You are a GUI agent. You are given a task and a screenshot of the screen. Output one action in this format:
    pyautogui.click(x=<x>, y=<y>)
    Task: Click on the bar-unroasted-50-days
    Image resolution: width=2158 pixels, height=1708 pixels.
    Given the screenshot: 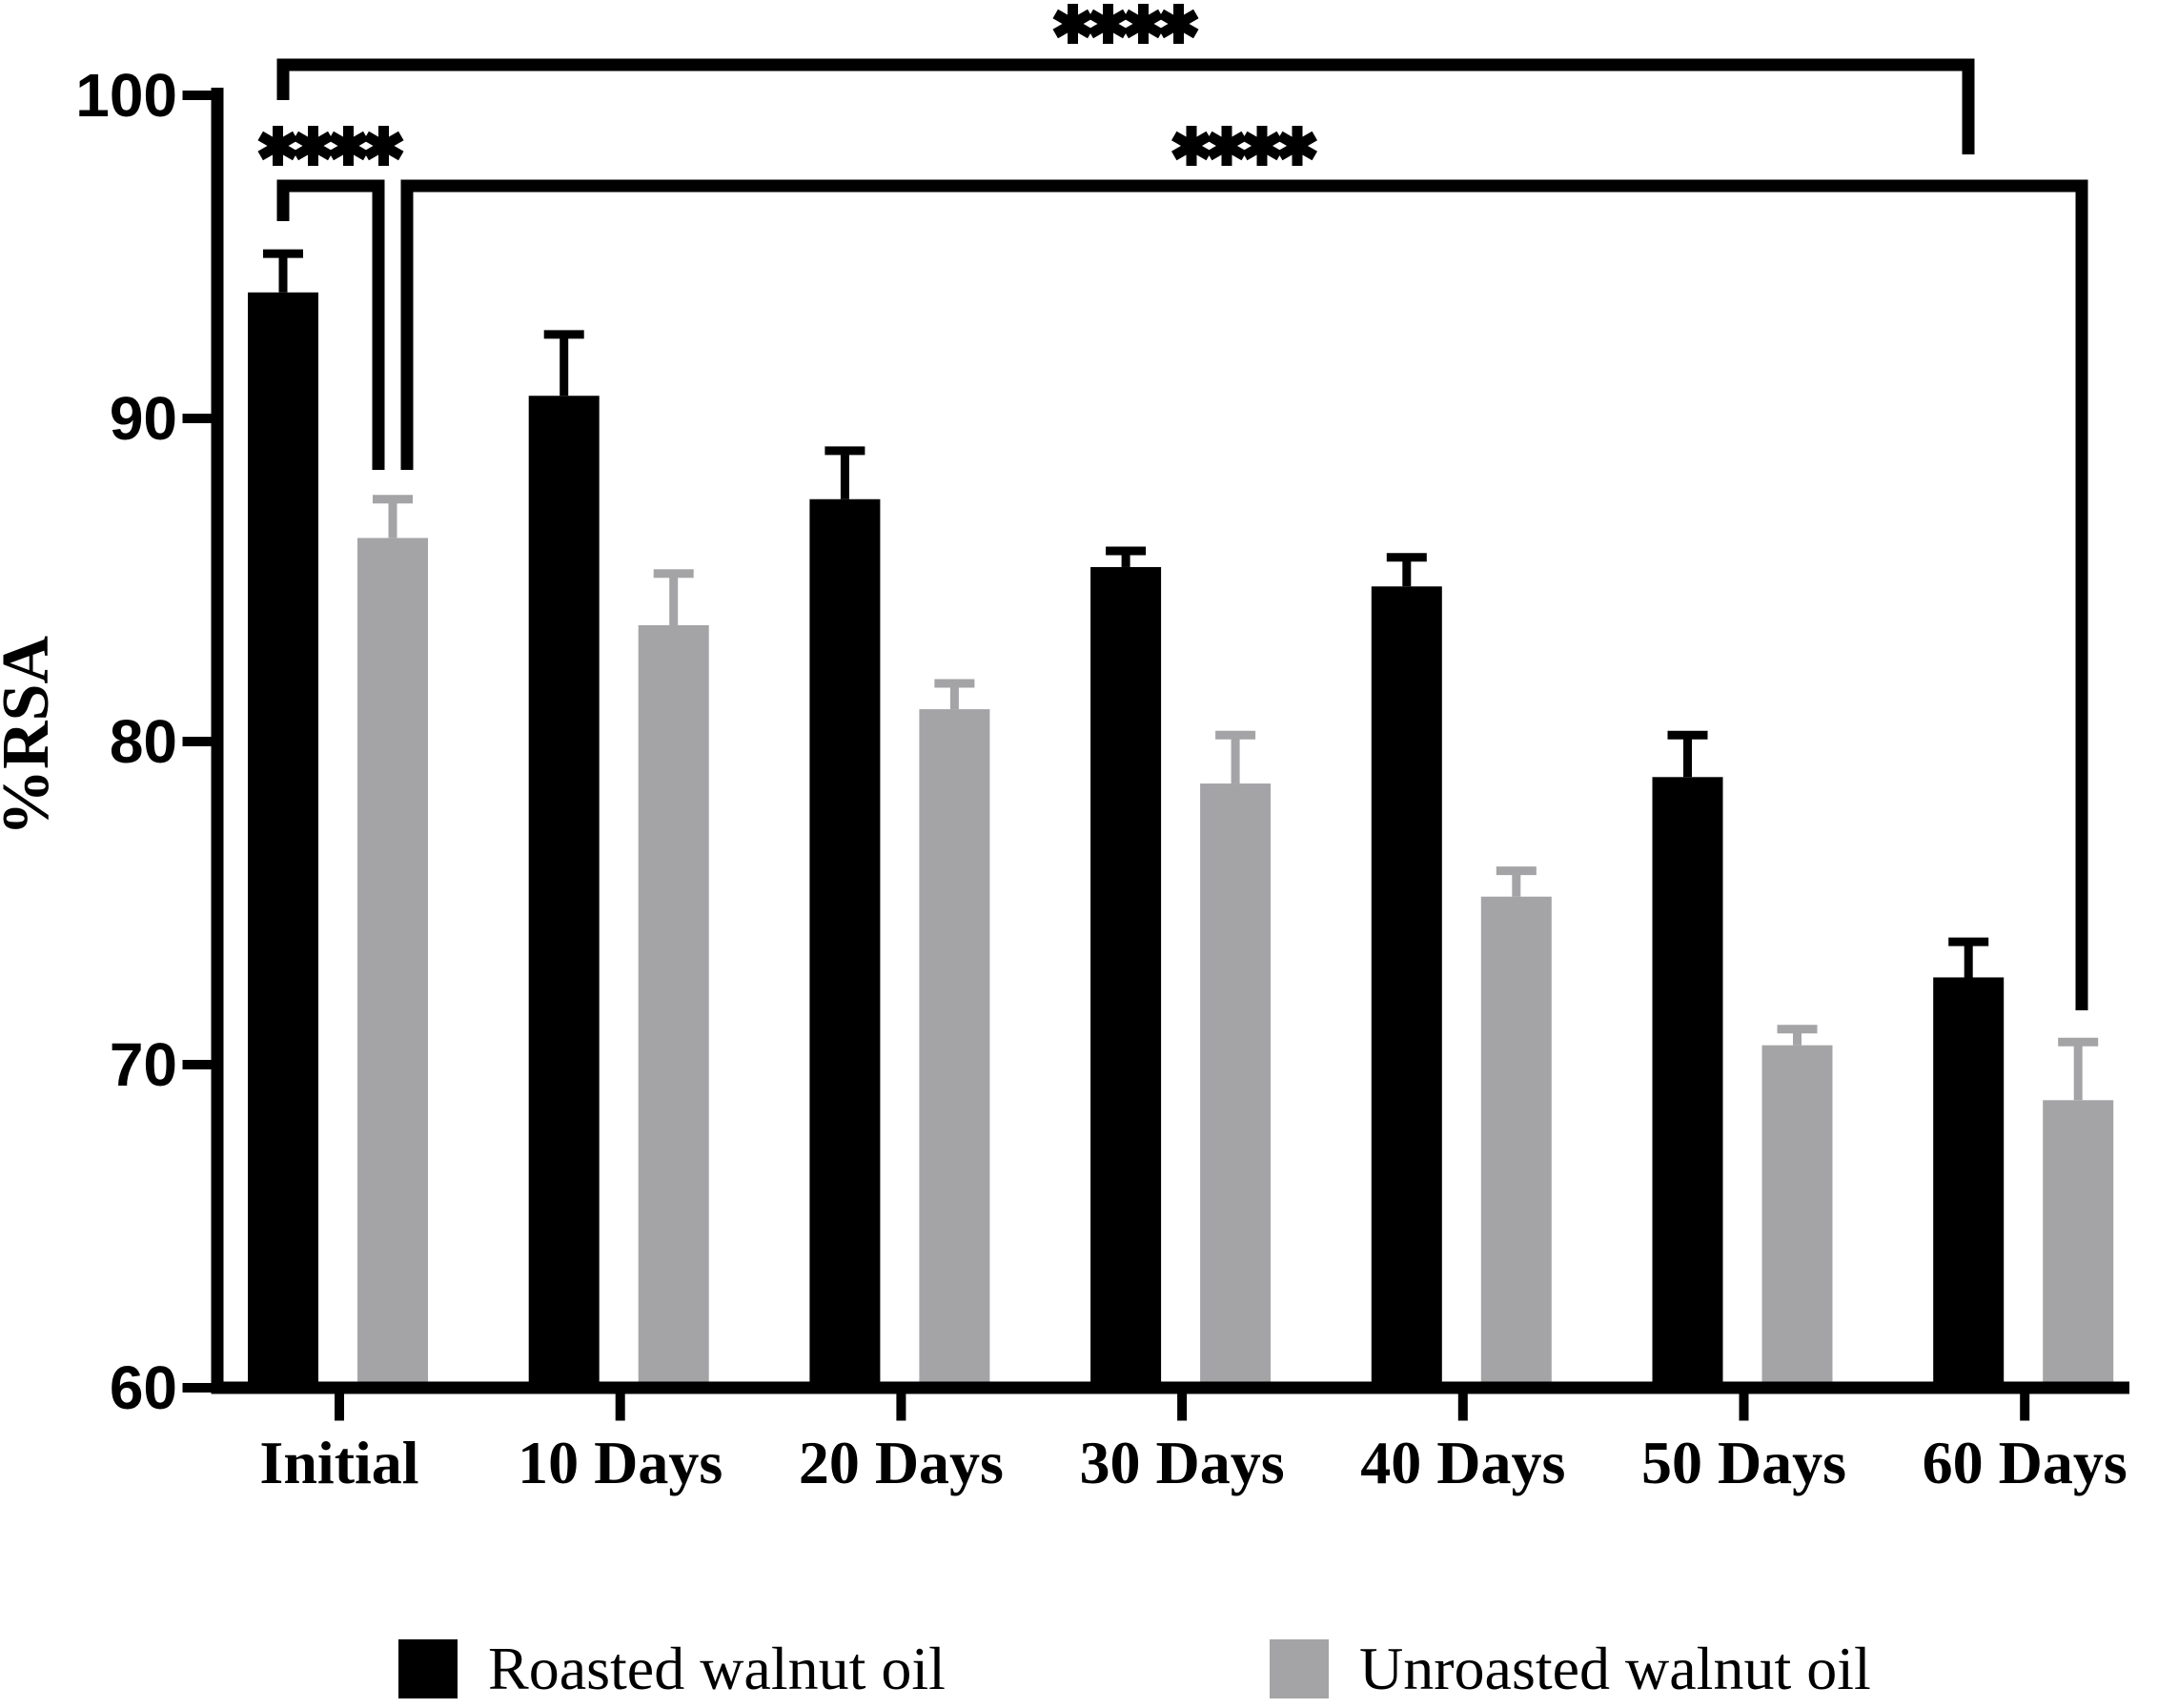 What is the action you would take?
    pyautogui.click(x=1797, y=1216)
    